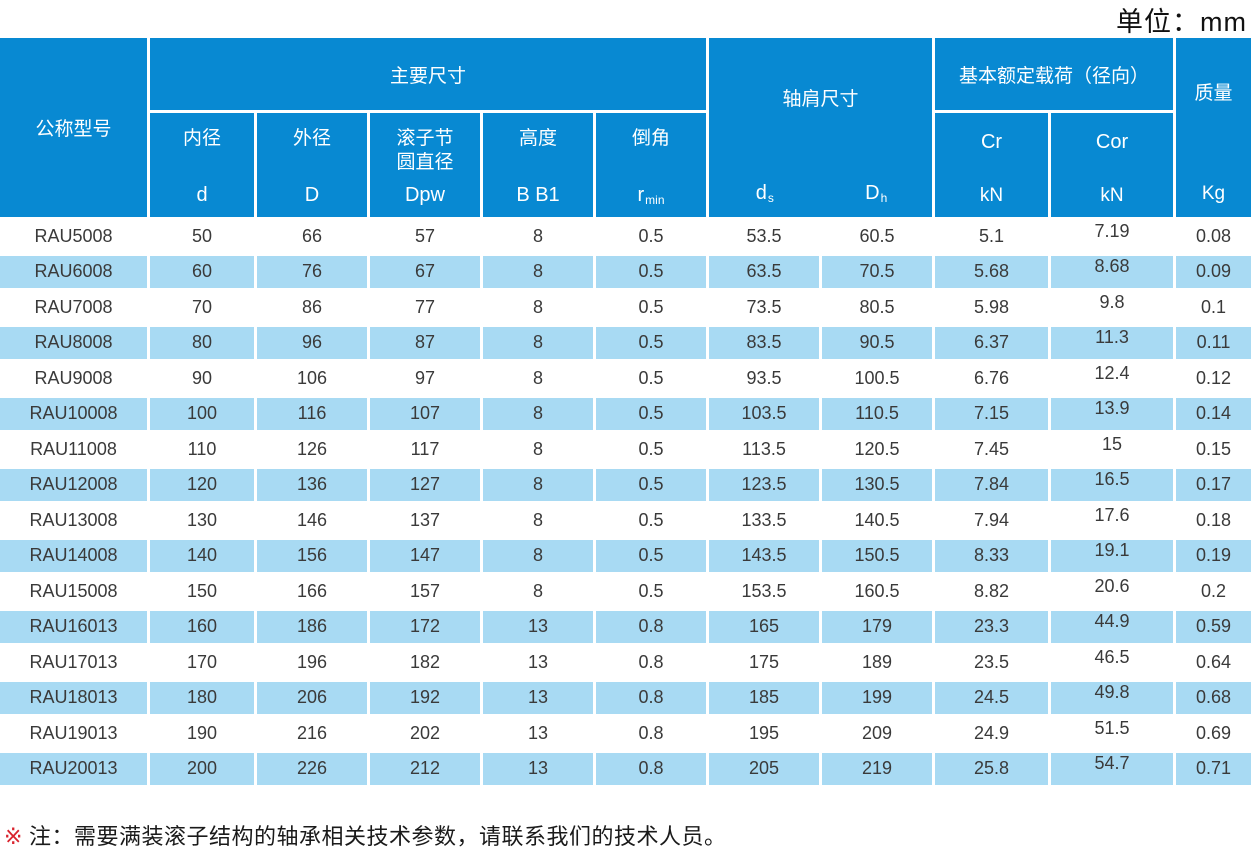 The width and height of the screenshot is (1251, 866). What do you see at coordinates (73, 662) in the screenshot?
I see `model-cell: RAU17013` at bounding box center [73, 662].